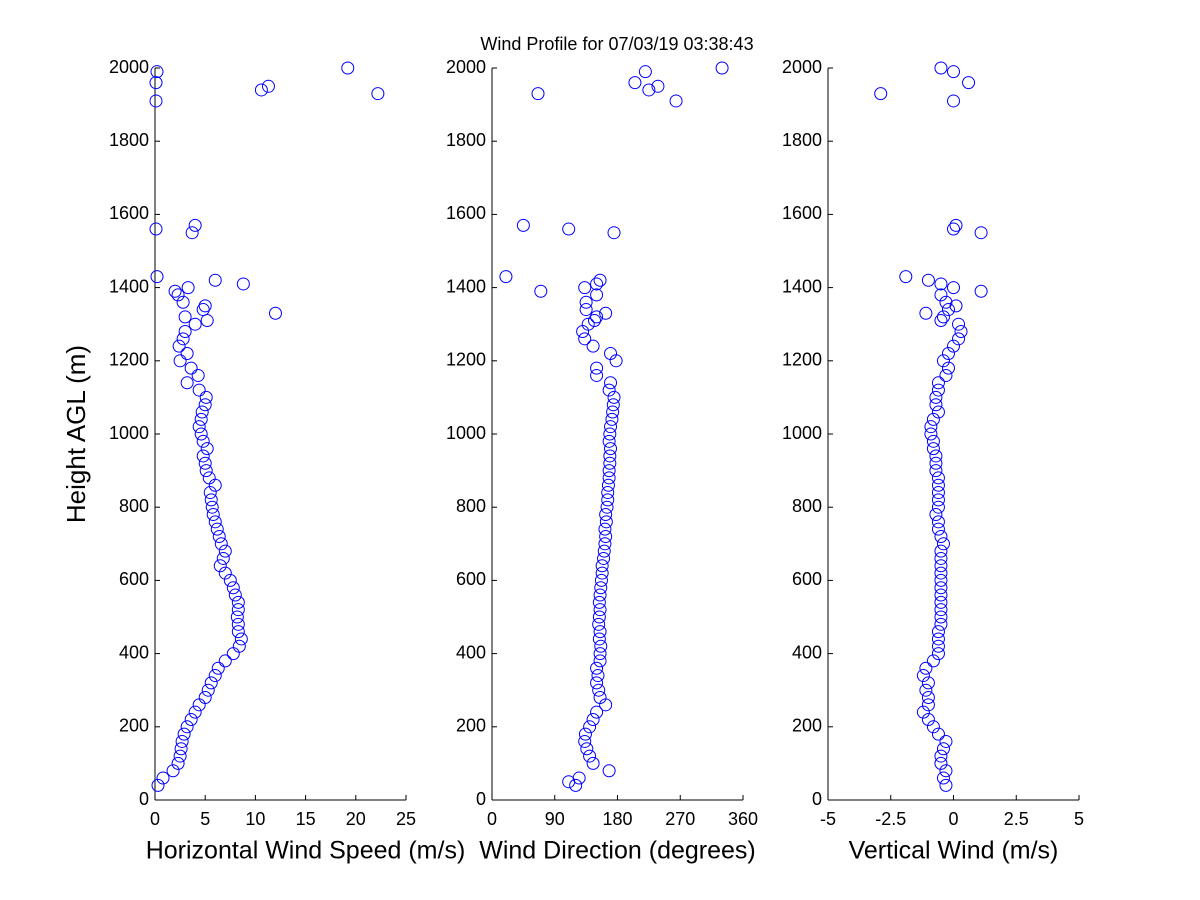 The height and width of the screenshot is (900, 1200). Describe the element at coordinates (129, 433) in the screenshot. I see `y-tick-label: 1000` at that location.